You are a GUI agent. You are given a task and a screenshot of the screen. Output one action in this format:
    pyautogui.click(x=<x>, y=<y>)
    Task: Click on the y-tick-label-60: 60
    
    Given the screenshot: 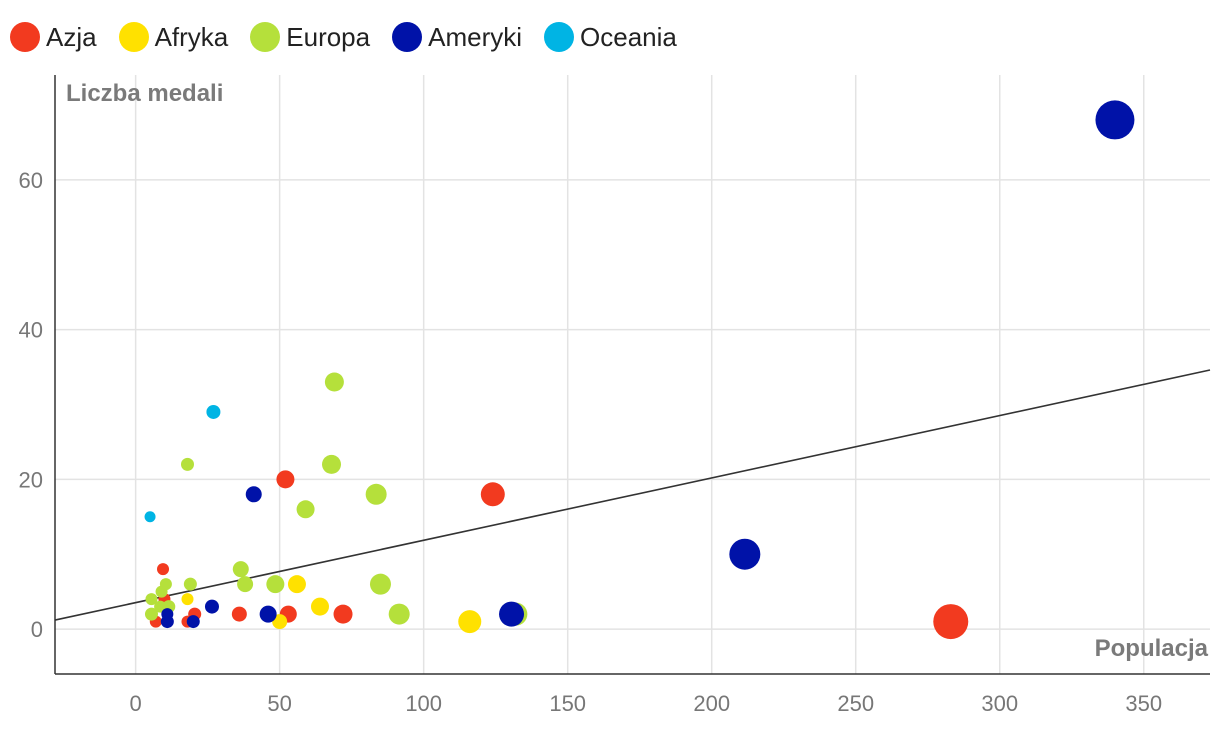 What is the action you would take?
    pyautogui.click(x=31, y=180)
    